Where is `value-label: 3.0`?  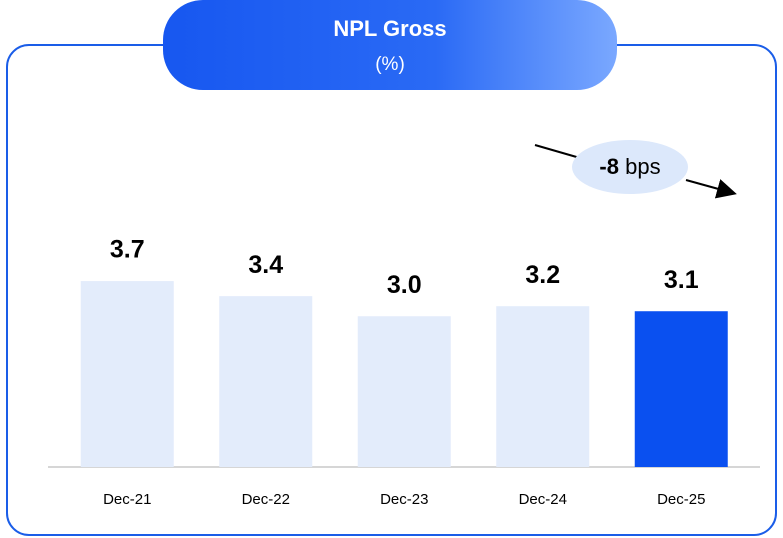 value-label: 3.0 is located at coordinates (404, 285).